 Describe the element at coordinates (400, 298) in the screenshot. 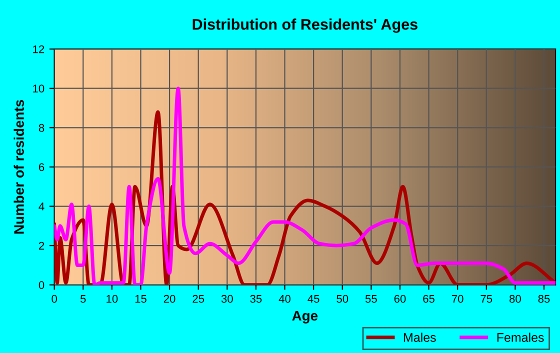

I see `x-tick-label: 60` at that location.